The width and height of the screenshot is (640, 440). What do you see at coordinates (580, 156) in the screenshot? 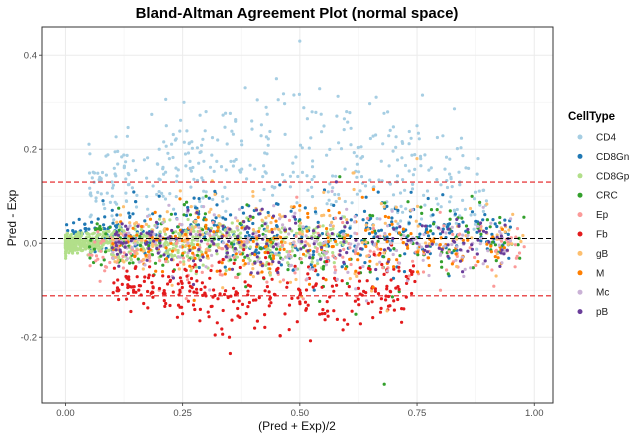
I see `legend-key-cd8gn` at bounding box center [580, 156].